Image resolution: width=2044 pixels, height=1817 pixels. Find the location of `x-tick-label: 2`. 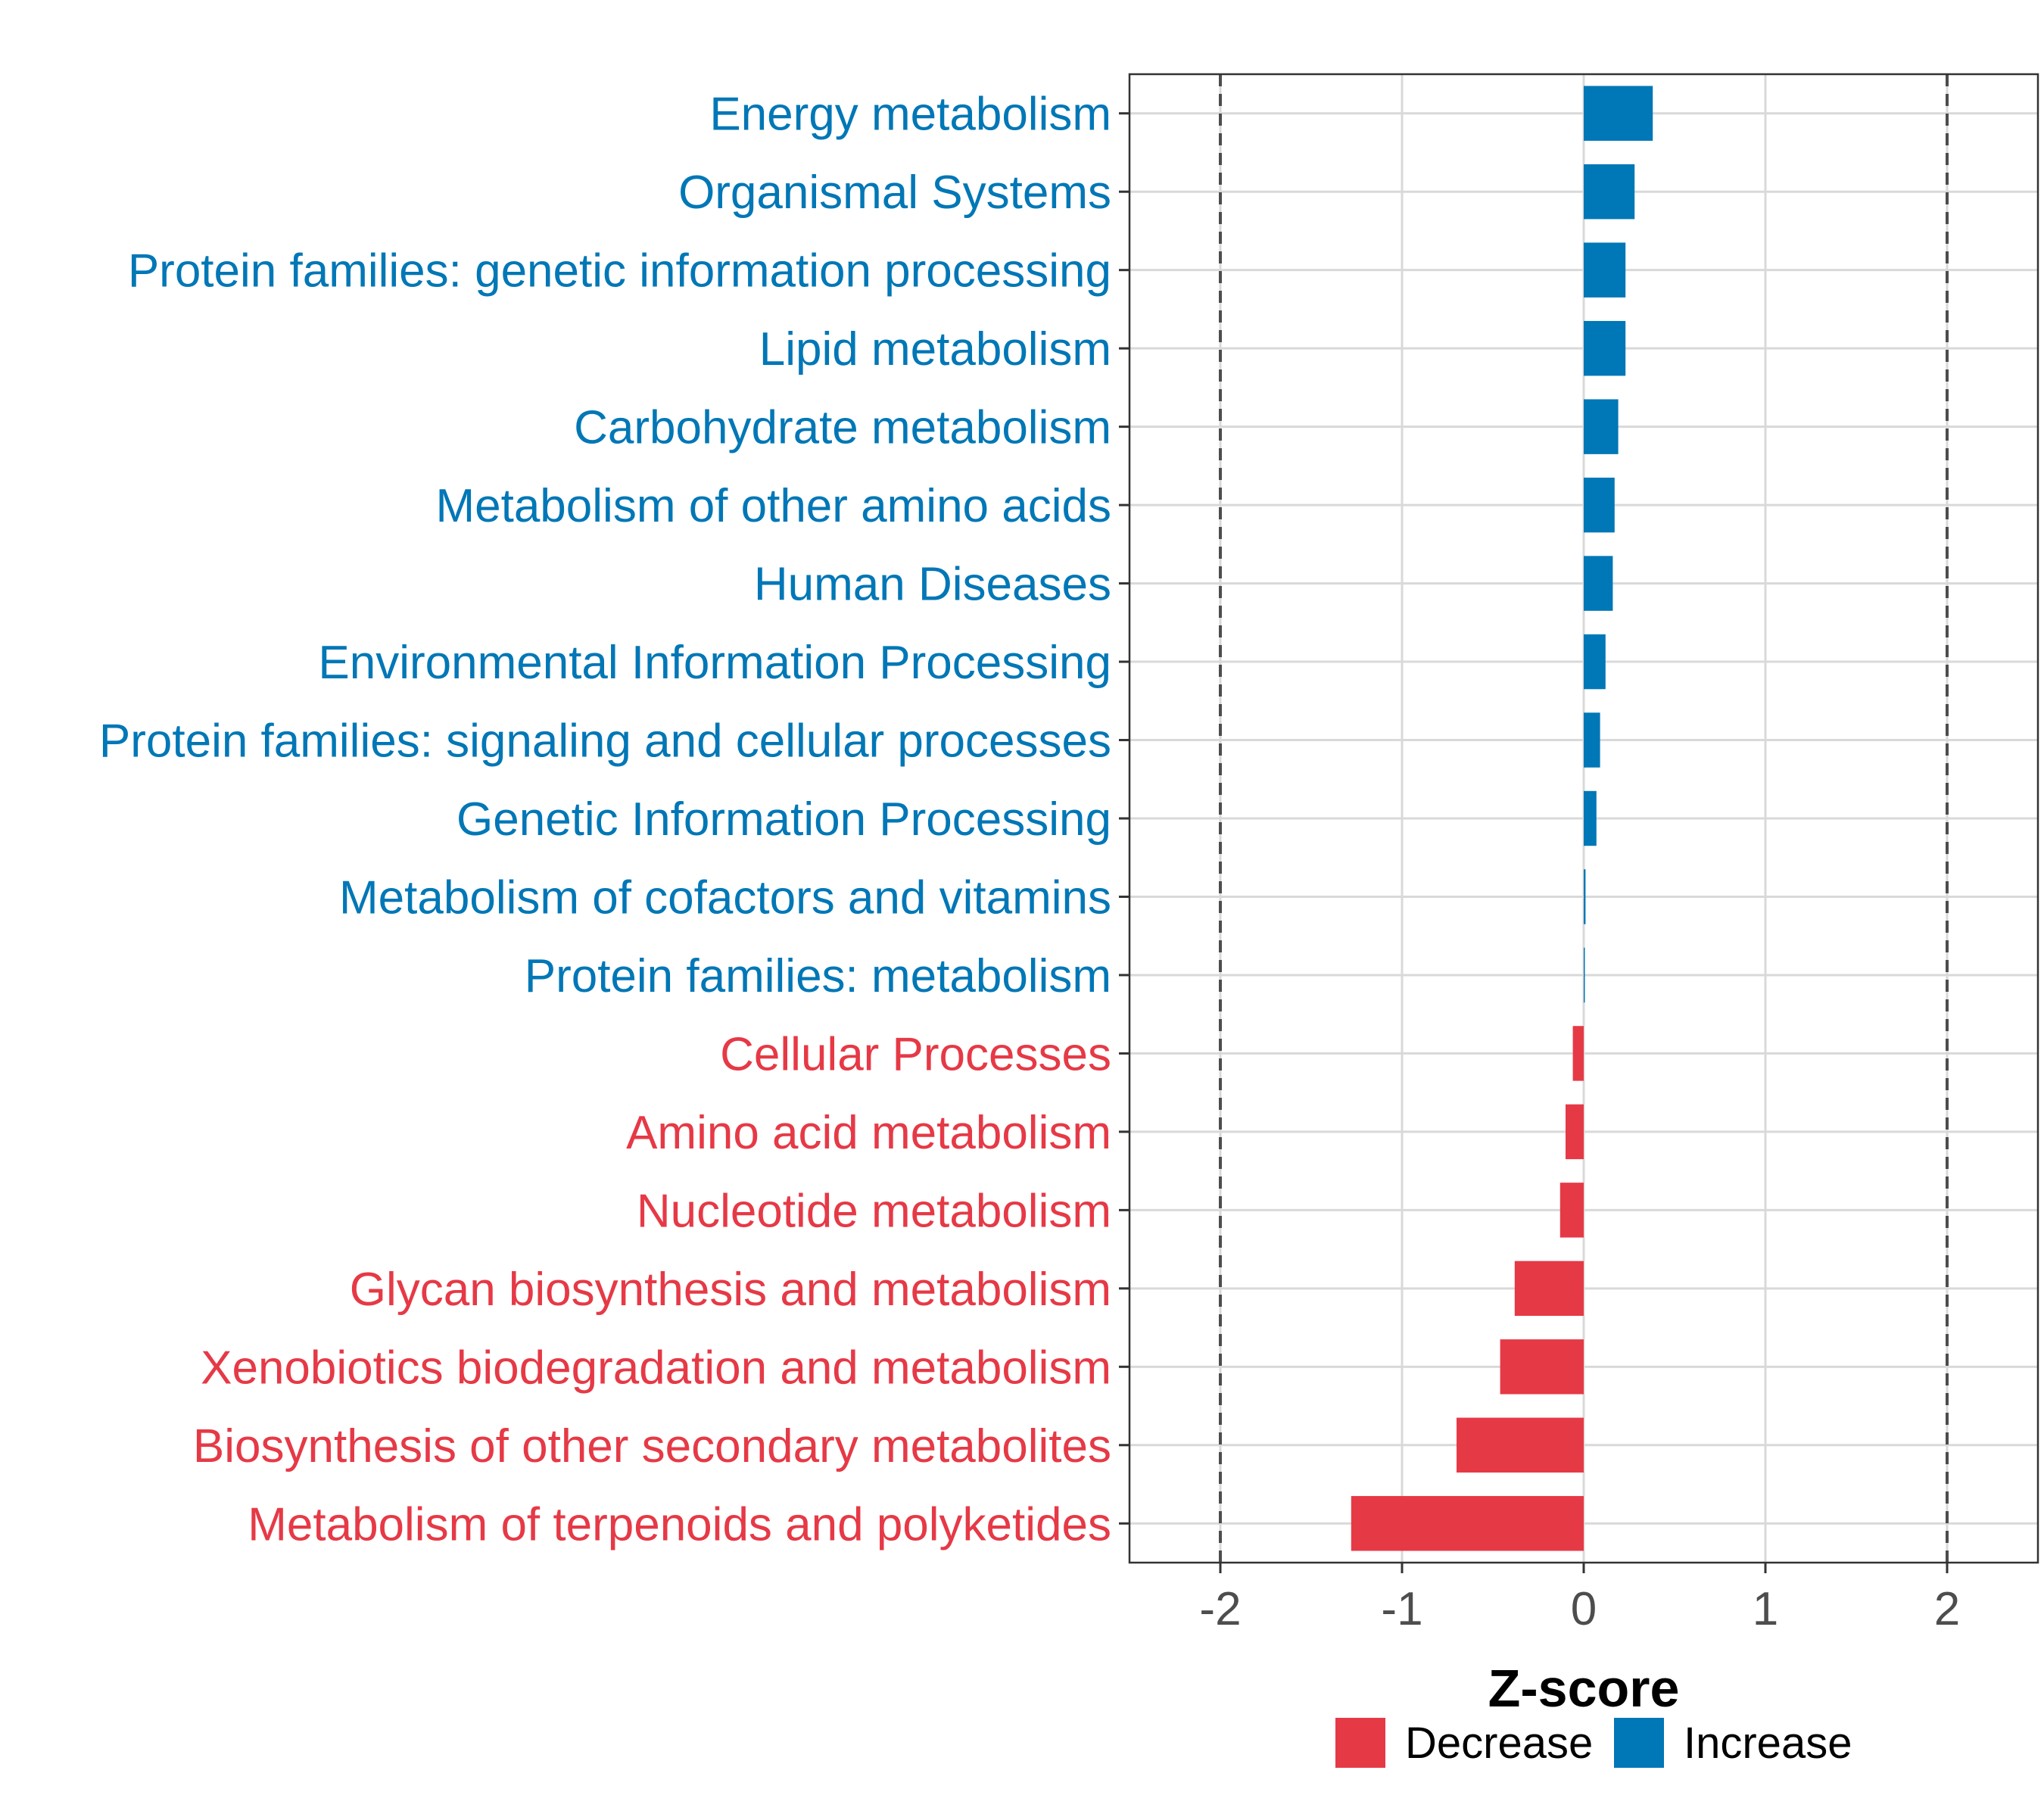

x-tick-label: 2 is located at coordinates (1947, 1609).